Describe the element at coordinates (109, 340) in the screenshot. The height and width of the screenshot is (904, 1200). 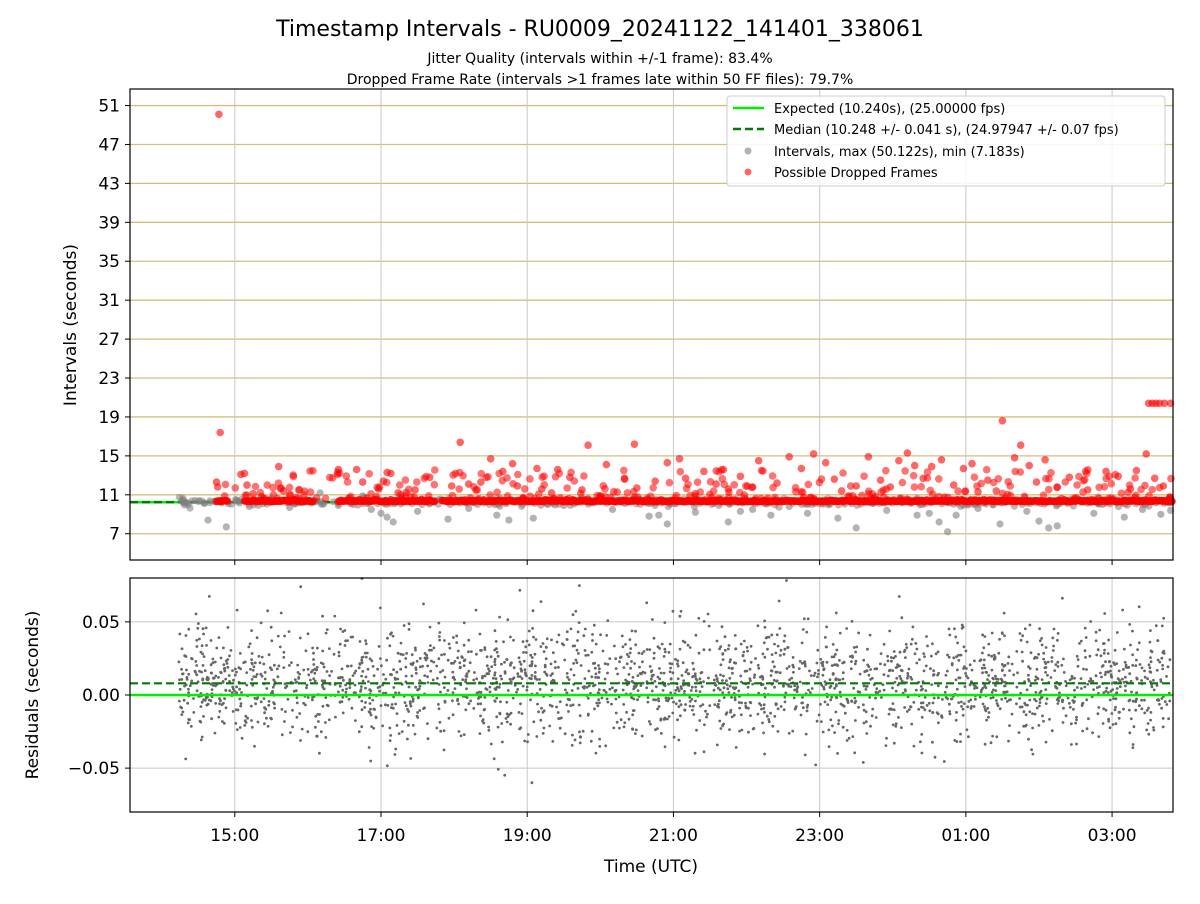
I see `y-tick-label: 27` at that location.